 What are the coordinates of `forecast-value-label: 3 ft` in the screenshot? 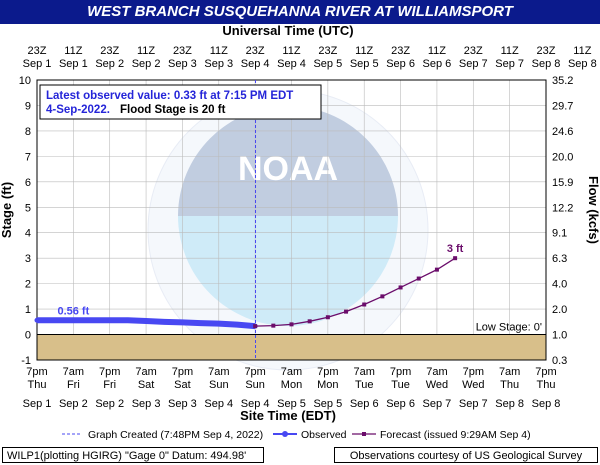 It's located at (455, 249).